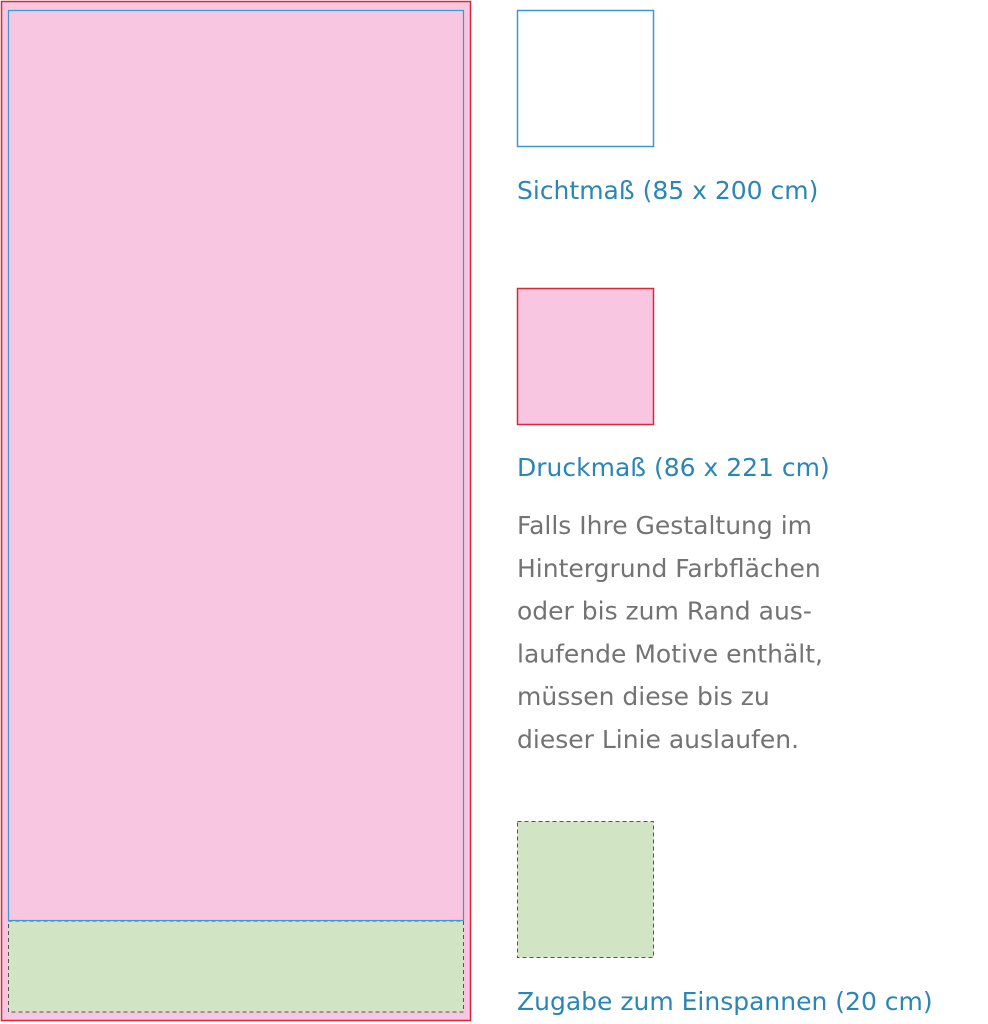 The width and height of the screenshot is (988, 1024). What do you see at coordinates (658, 739) in the screenshot?
I see `description-line: dieser Linie auslaufen.` at bounding box center [658, 739].